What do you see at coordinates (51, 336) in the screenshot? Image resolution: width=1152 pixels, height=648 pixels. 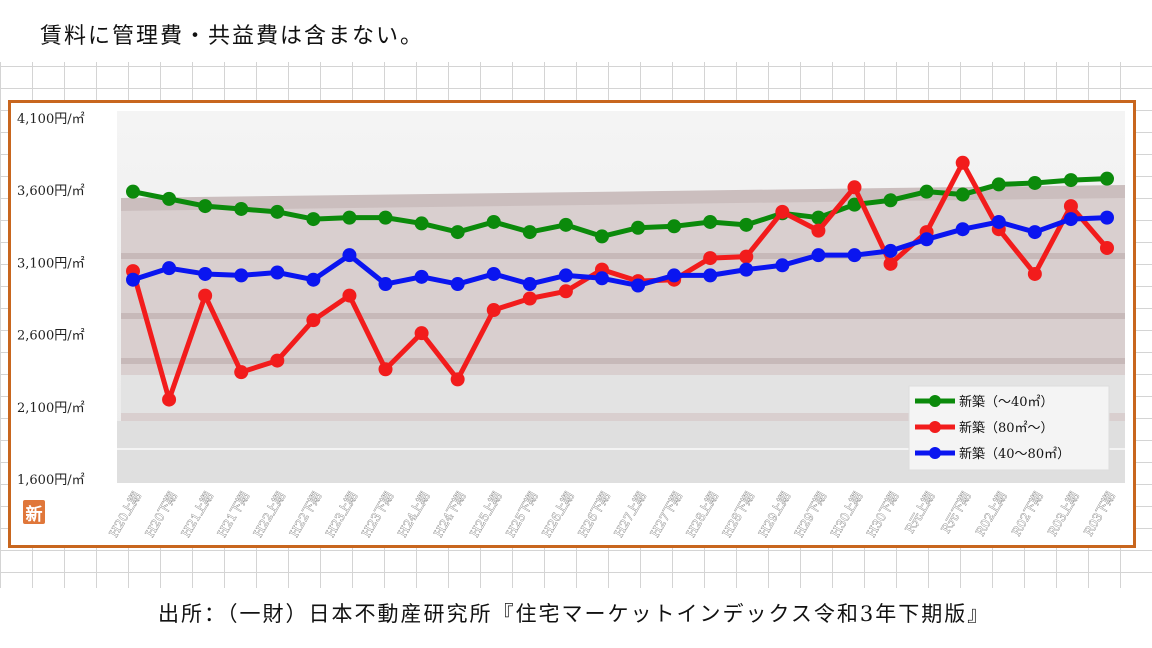 I see `y-tick-label: 2,600円/㎡` at bounding box center [51, 336].